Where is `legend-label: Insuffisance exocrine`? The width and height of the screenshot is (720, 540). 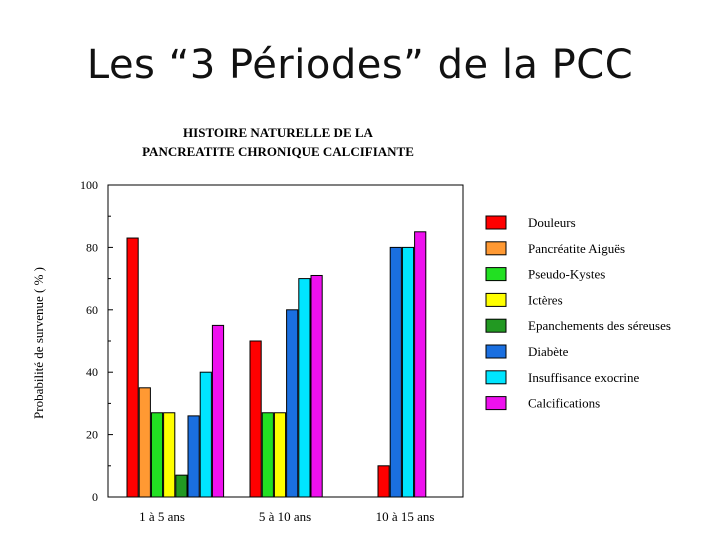 legend-label: Insuffisance exocrine is located at coordinates (584, 377).